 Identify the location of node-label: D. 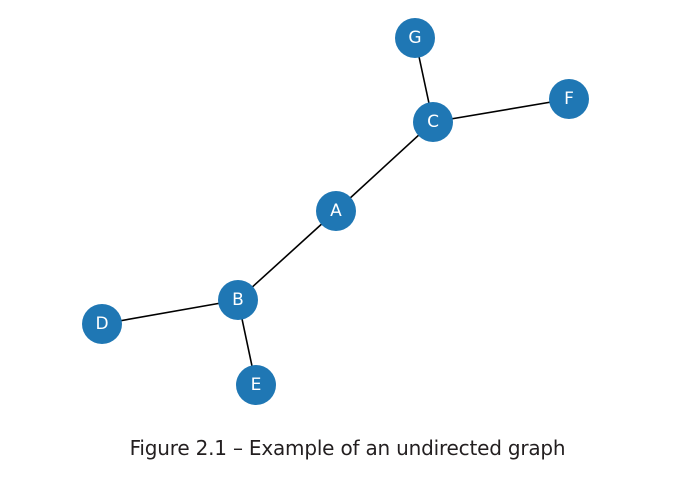
(101, 324).